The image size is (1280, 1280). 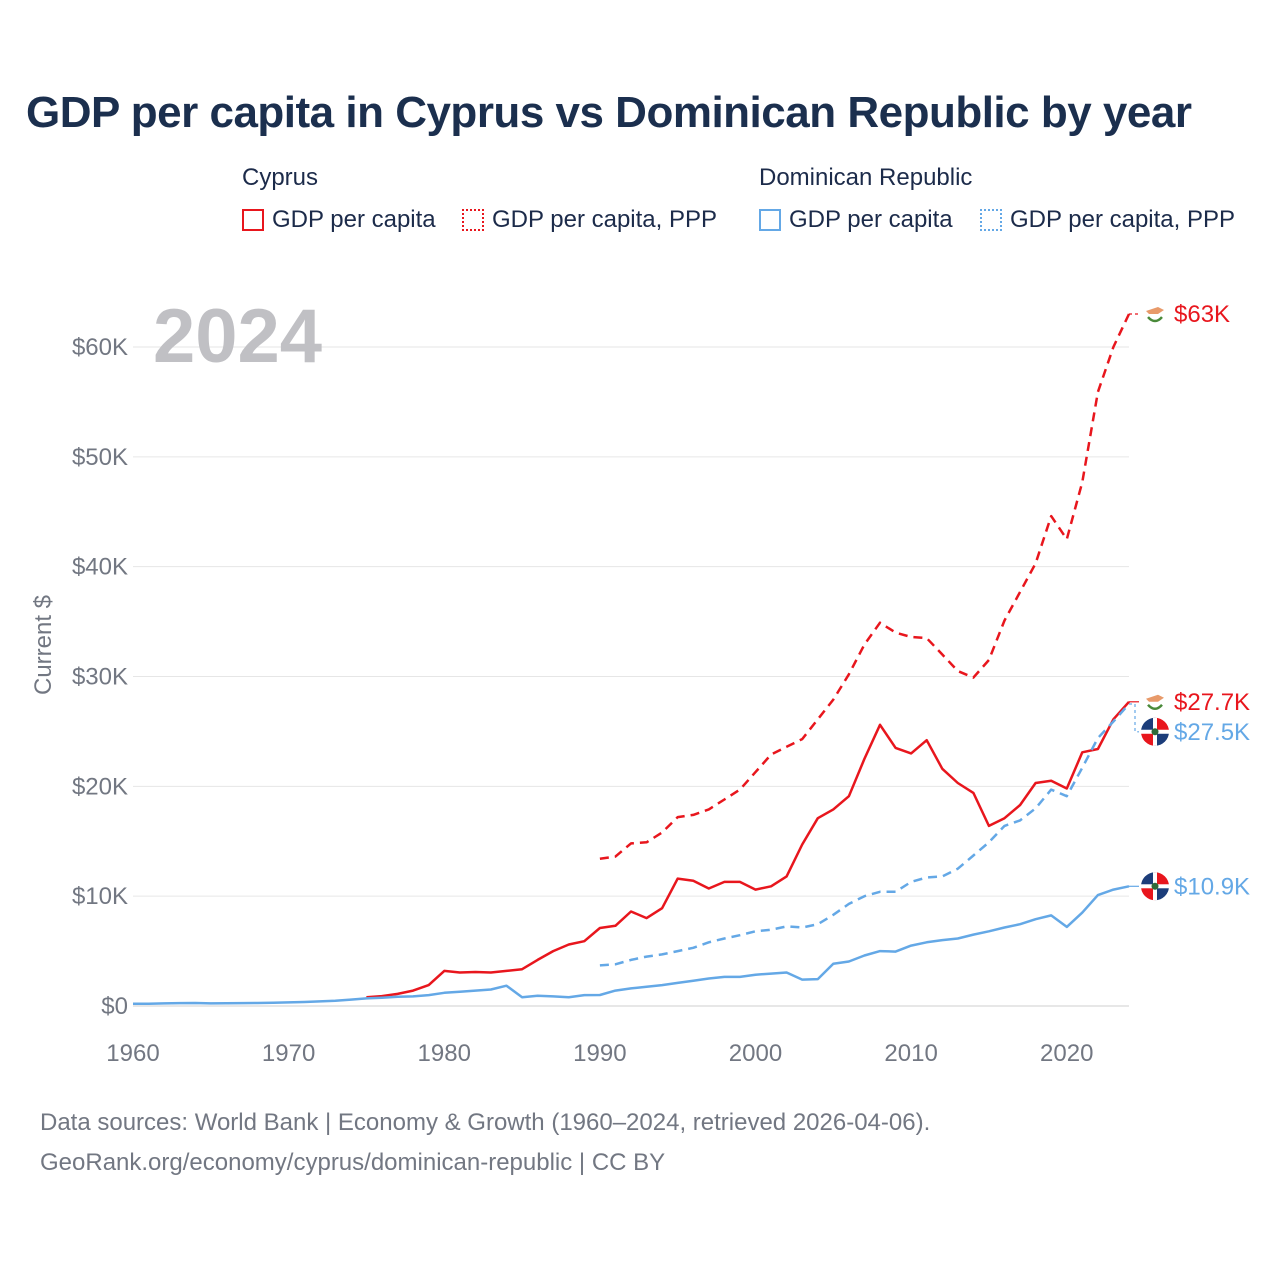 I want to click on end-value-label: $10.9K, so click(x=1212, y=886).